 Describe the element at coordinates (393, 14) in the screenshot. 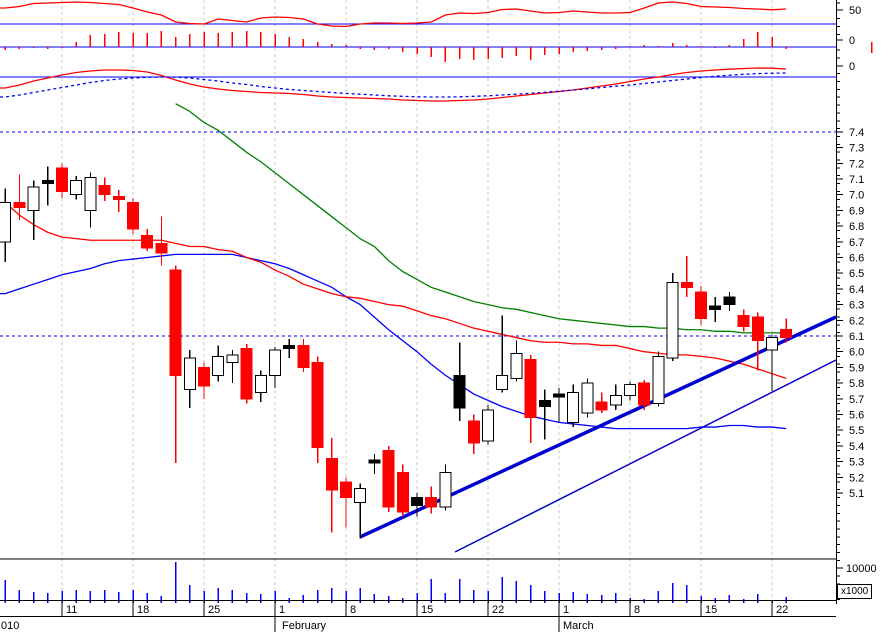

I see `momentum-line` at that location.